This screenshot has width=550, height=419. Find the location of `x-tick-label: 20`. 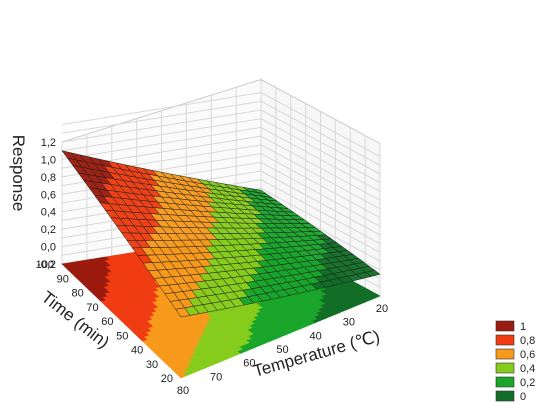

x-tick-label: 20 is located at coordinates (382, 309).